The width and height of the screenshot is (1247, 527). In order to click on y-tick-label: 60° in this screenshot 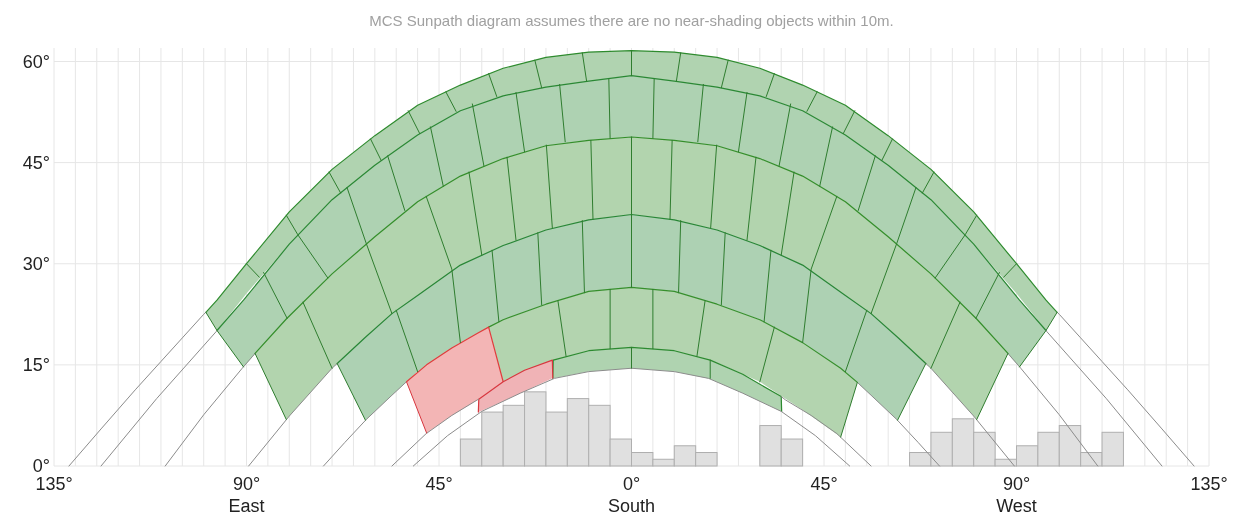, I will do `click(36, 61)`.